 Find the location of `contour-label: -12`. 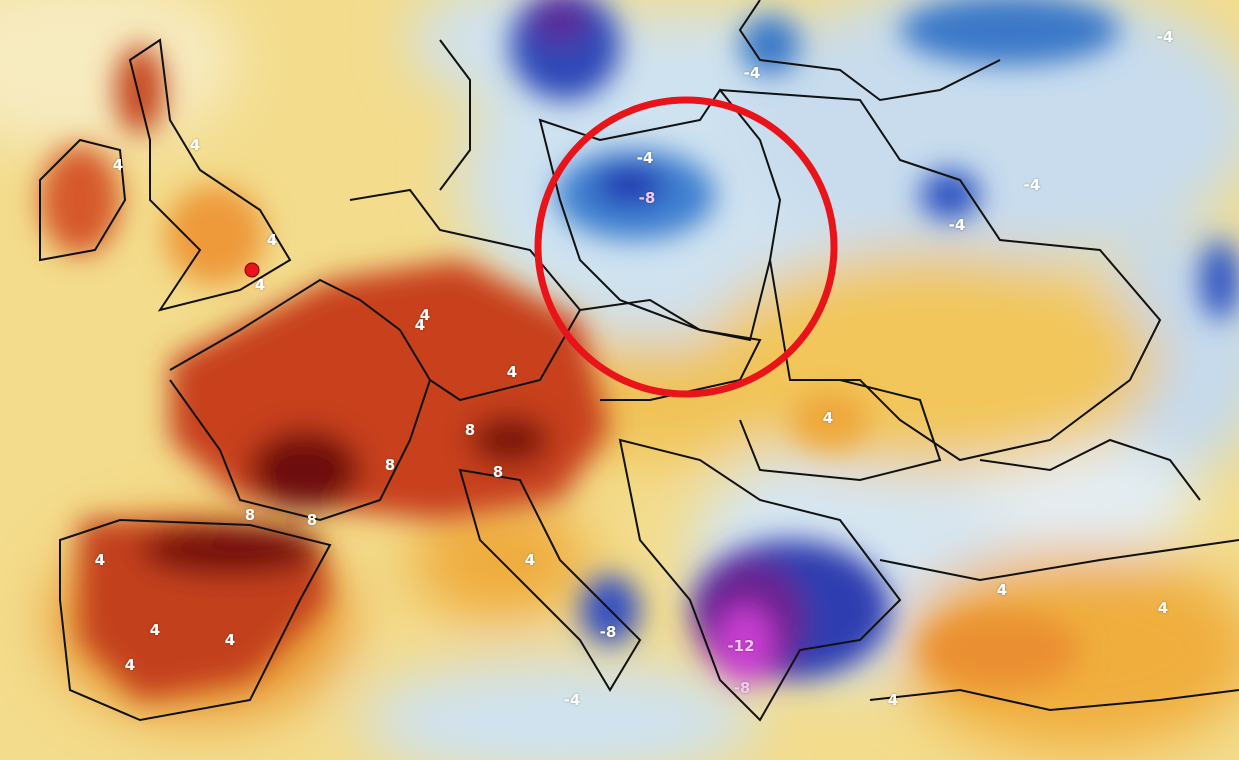

contour-label: -12 is located at coordinates (741, 646).